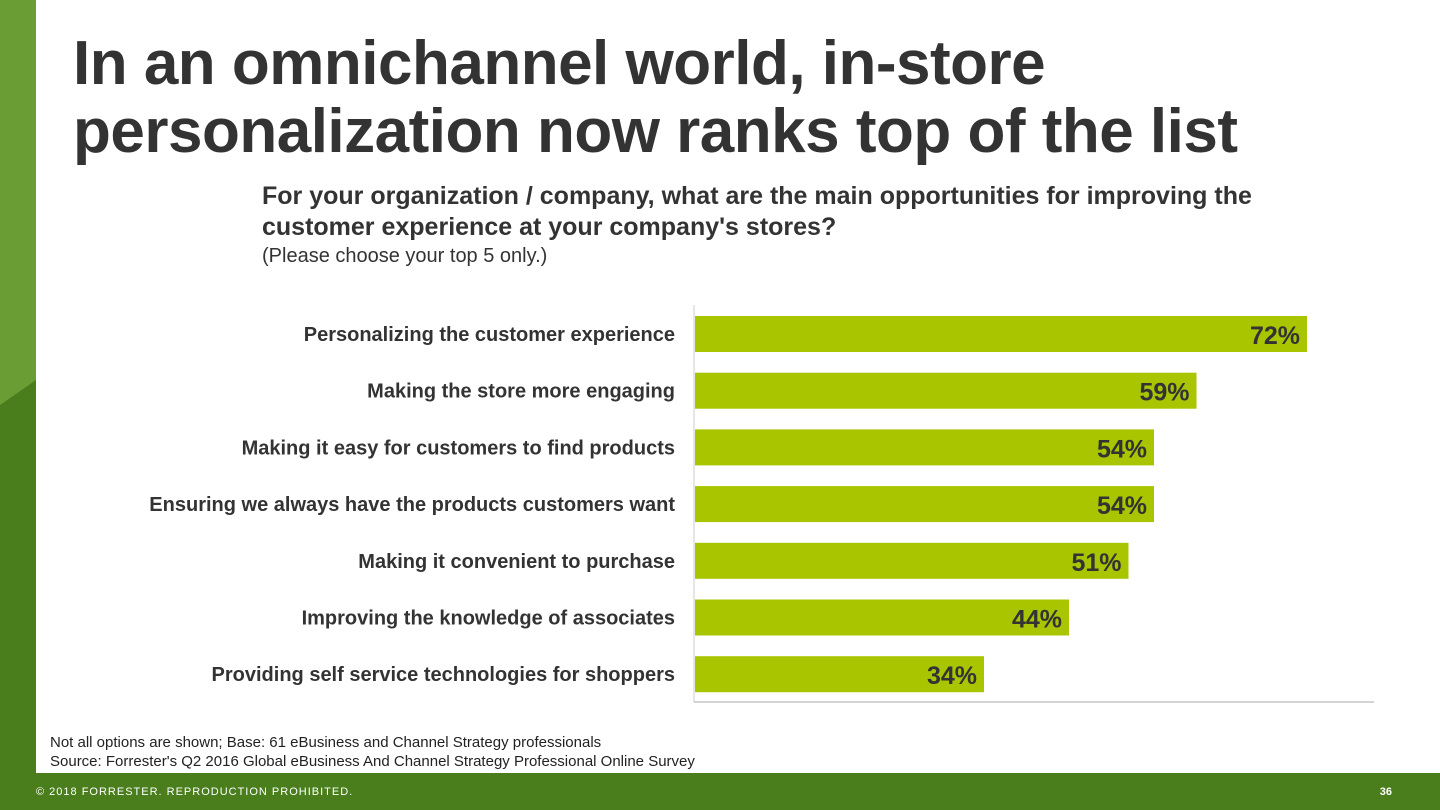 This screenshot has width=1440, height=810. Describe the element at coordinates (952, 676) in the screenshot. I see `value-label: 34%` at that location.